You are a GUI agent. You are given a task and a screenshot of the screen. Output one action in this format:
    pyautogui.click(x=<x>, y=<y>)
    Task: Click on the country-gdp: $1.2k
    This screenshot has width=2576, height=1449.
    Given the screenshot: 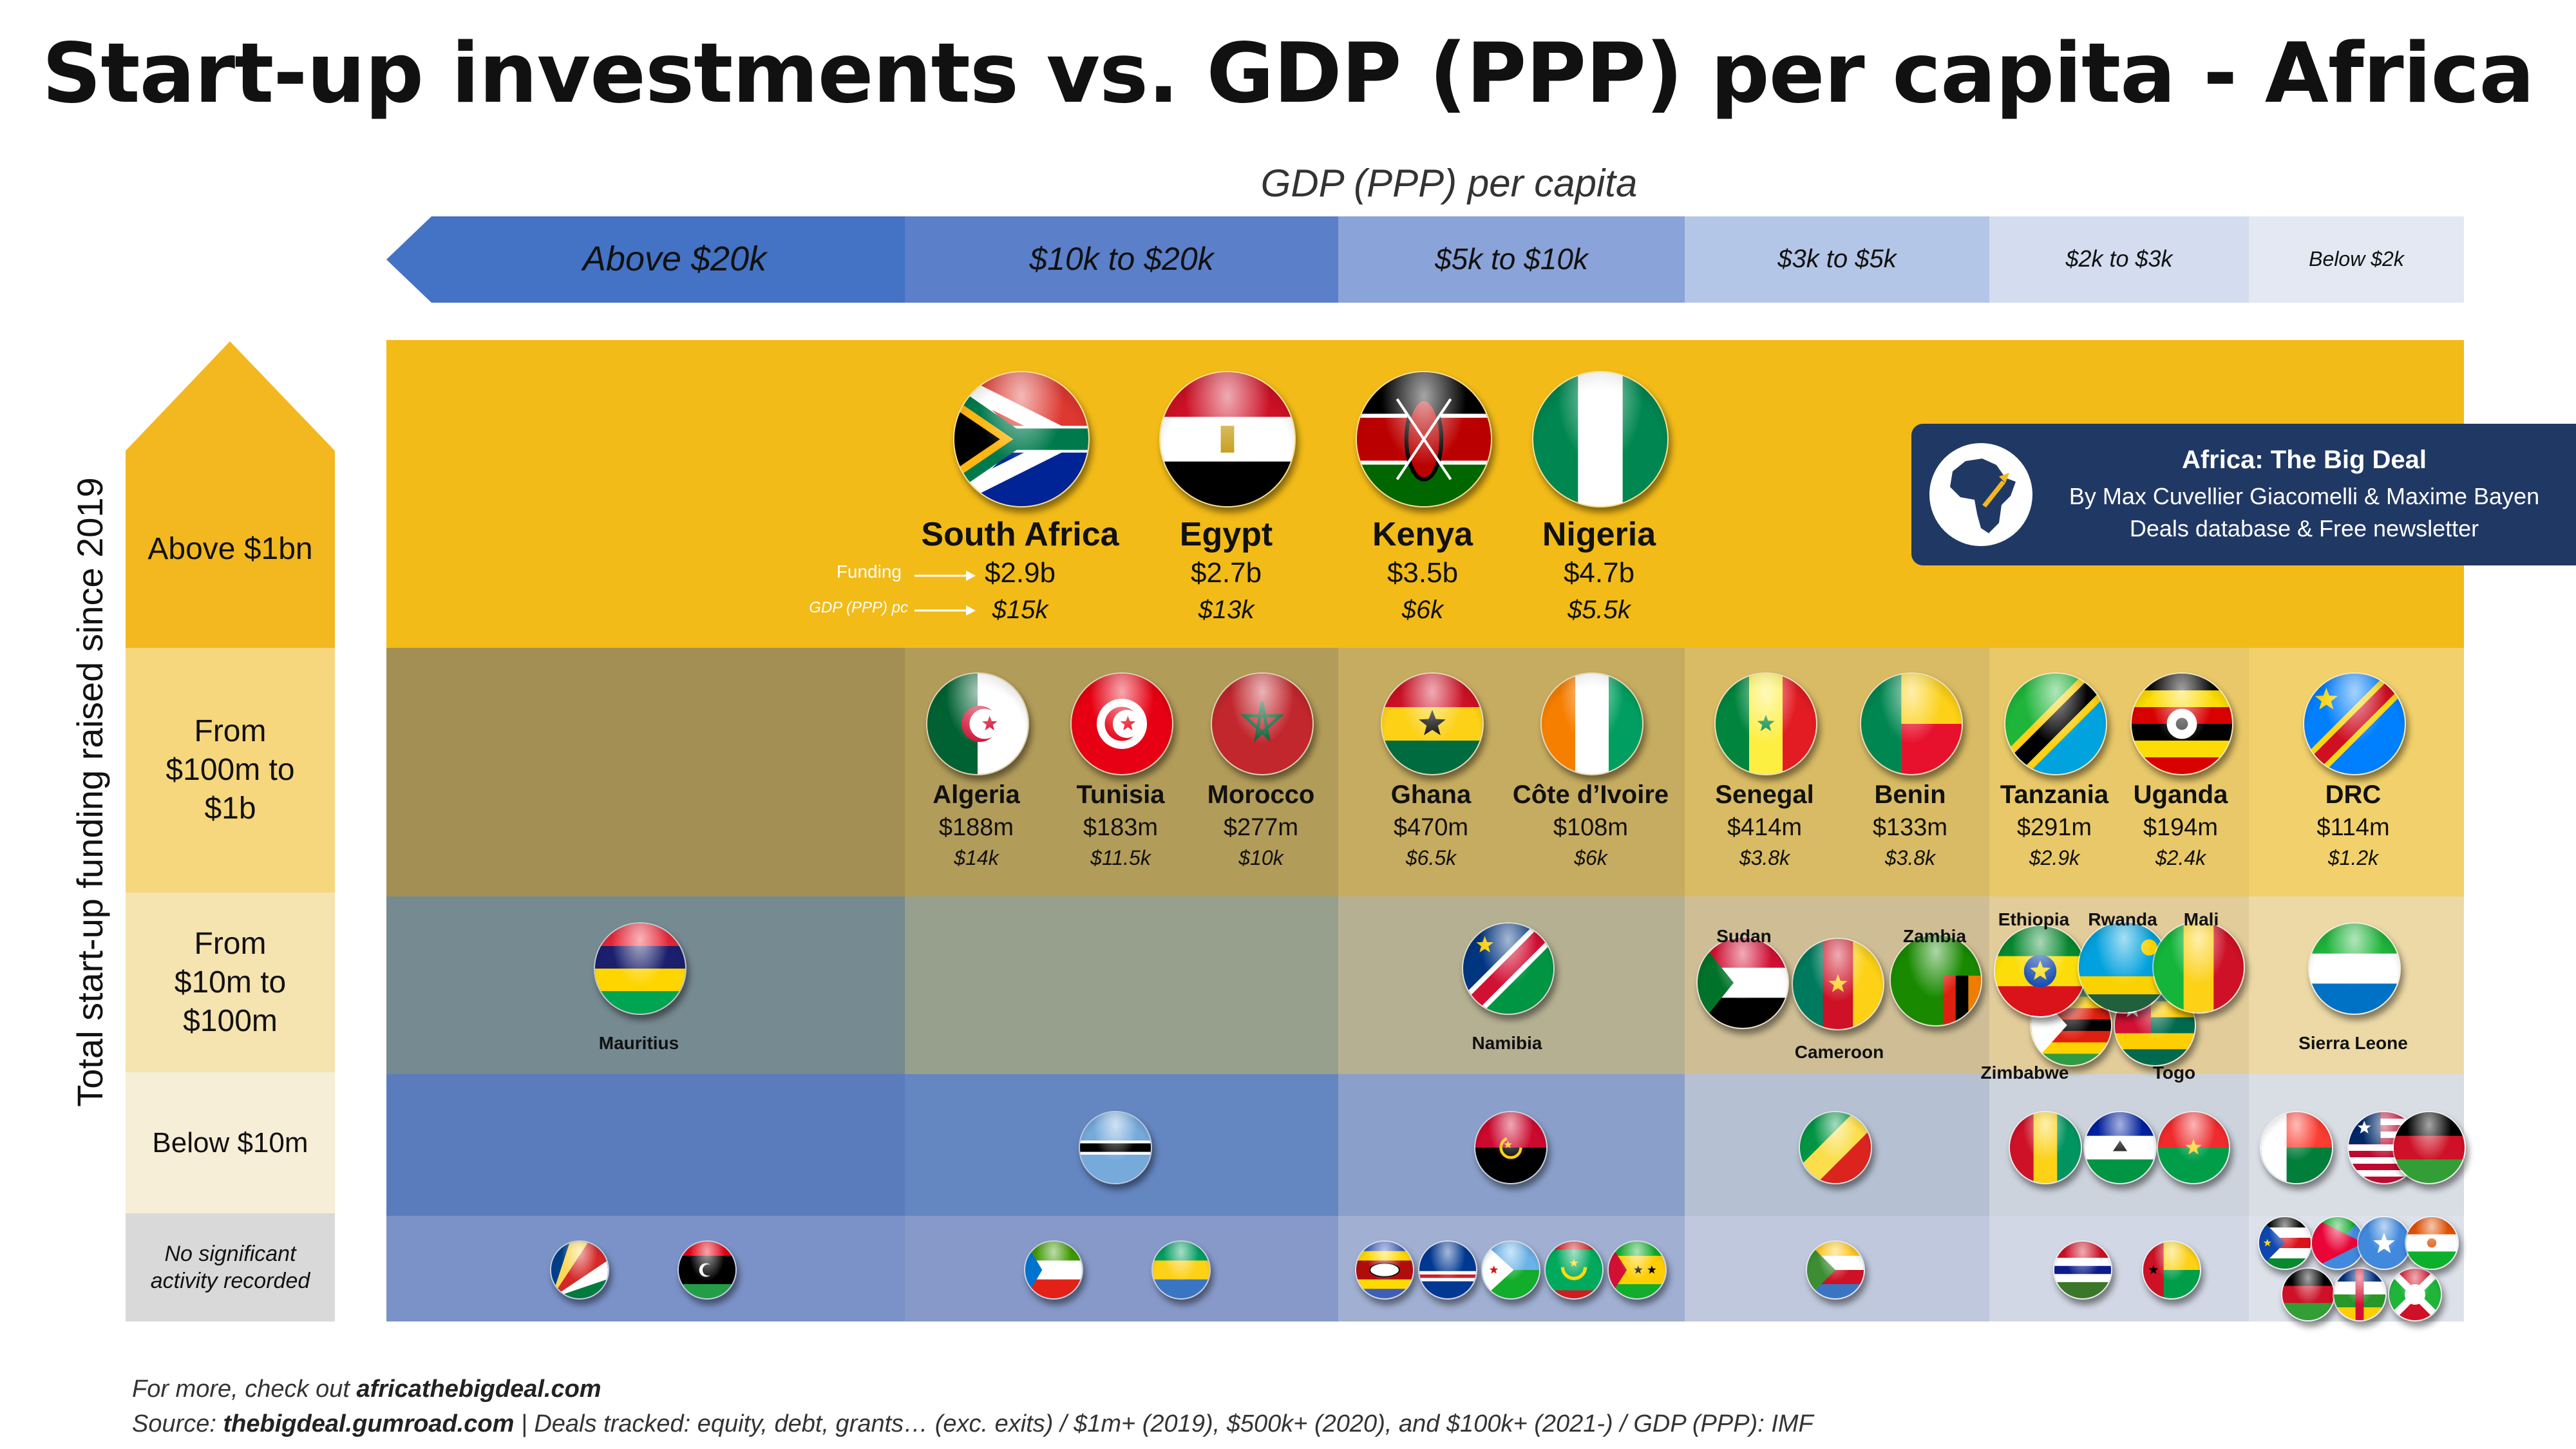 What is the action you would take?
    pyautogui.click(x=2353, y=857)
    